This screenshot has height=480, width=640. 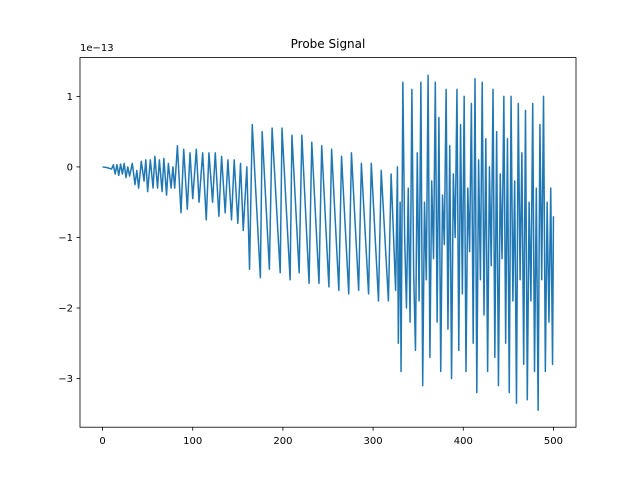 What do you see at coordinates (65, 238) in the screenshot?
I see `y-tick-label: −1` at bounding box center [65, 238].